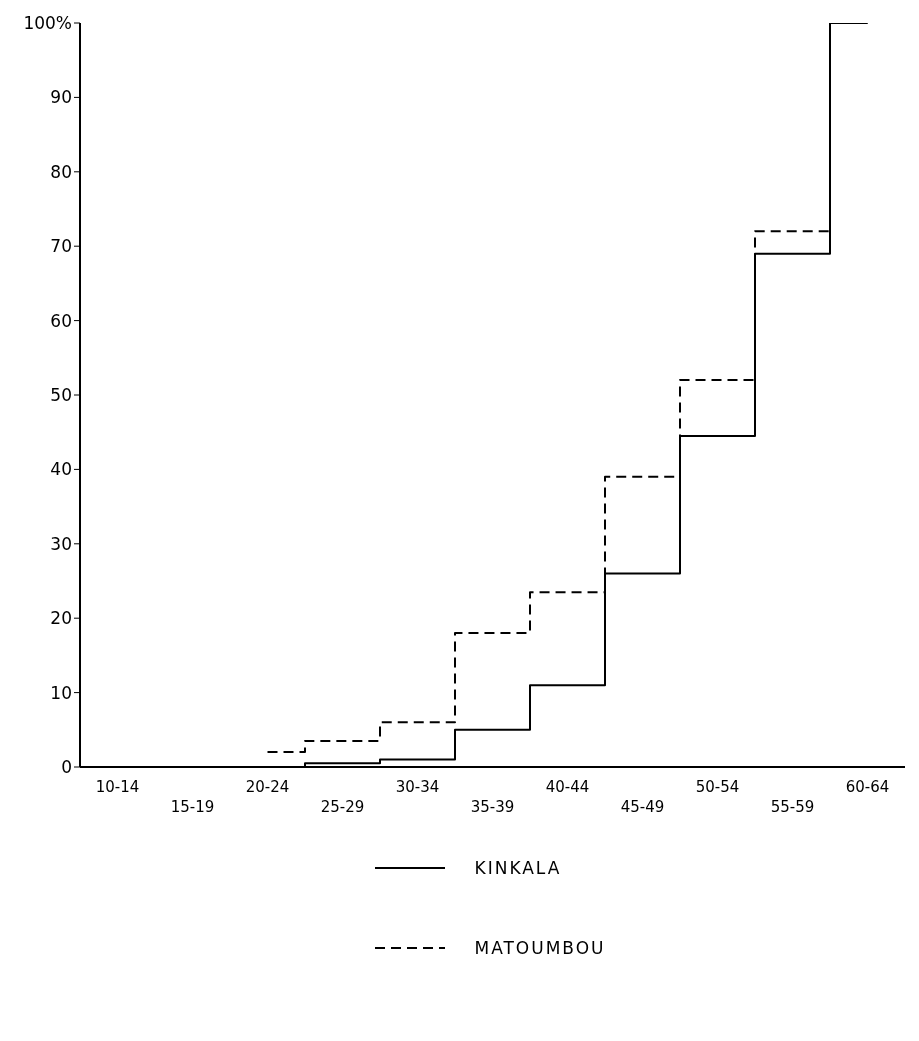  What do you see at coordinates (192, 807) in the screenshot?
I see `x-tick-label: 15-19` at bounding box center [192, 807].